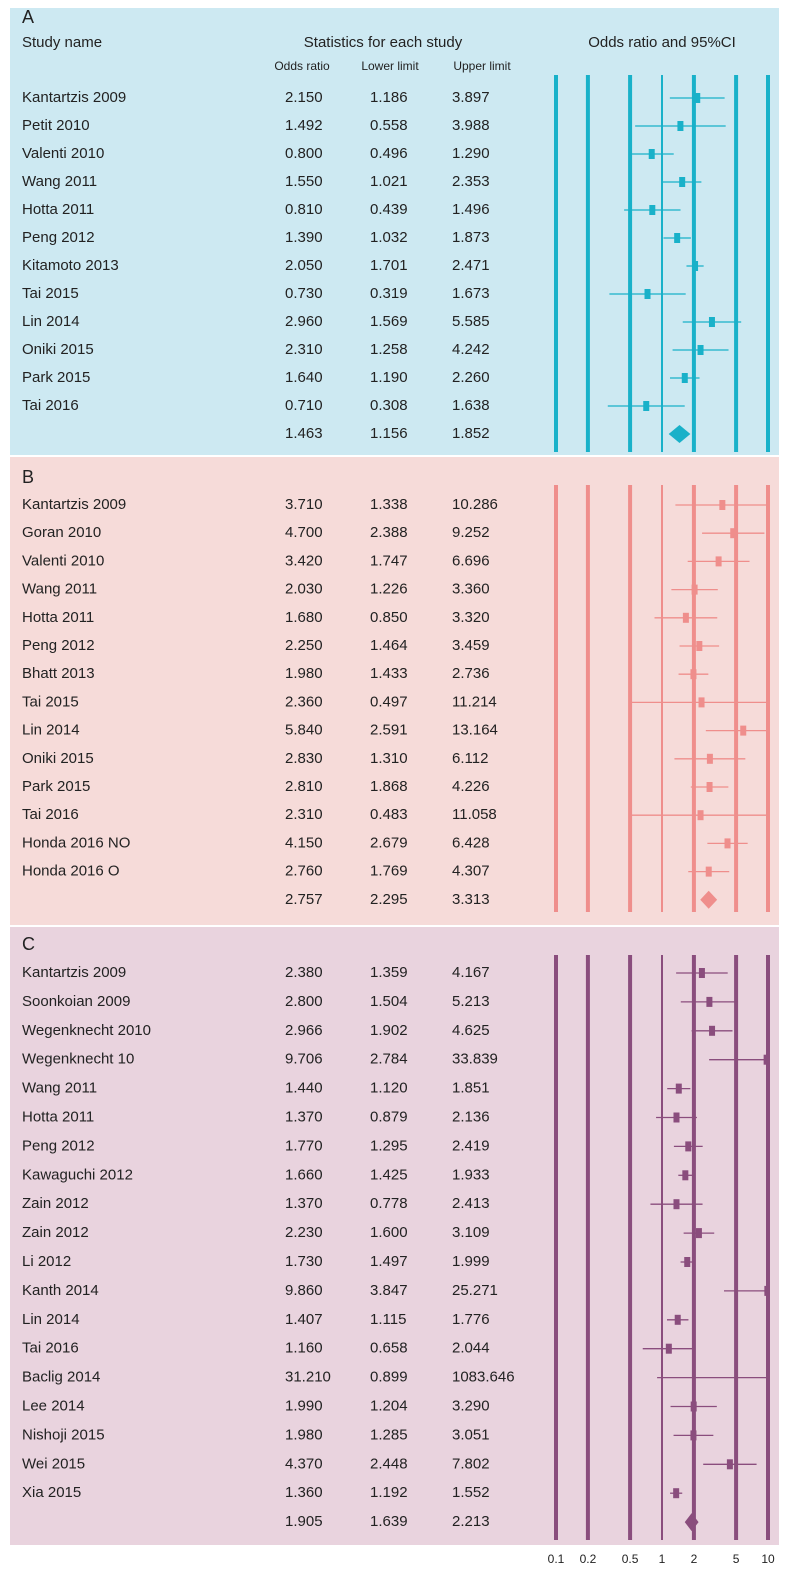  I want to click on lower-limit: 0.879, so click(389, 1116).